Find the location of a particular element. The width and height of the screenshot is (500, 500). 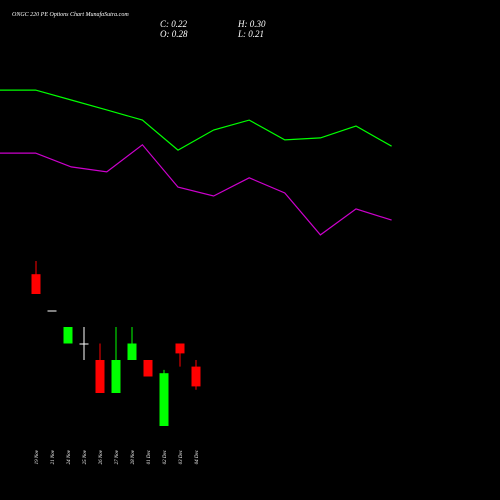

stat-close: C: 0.22 is located at coordinates (174, 24).